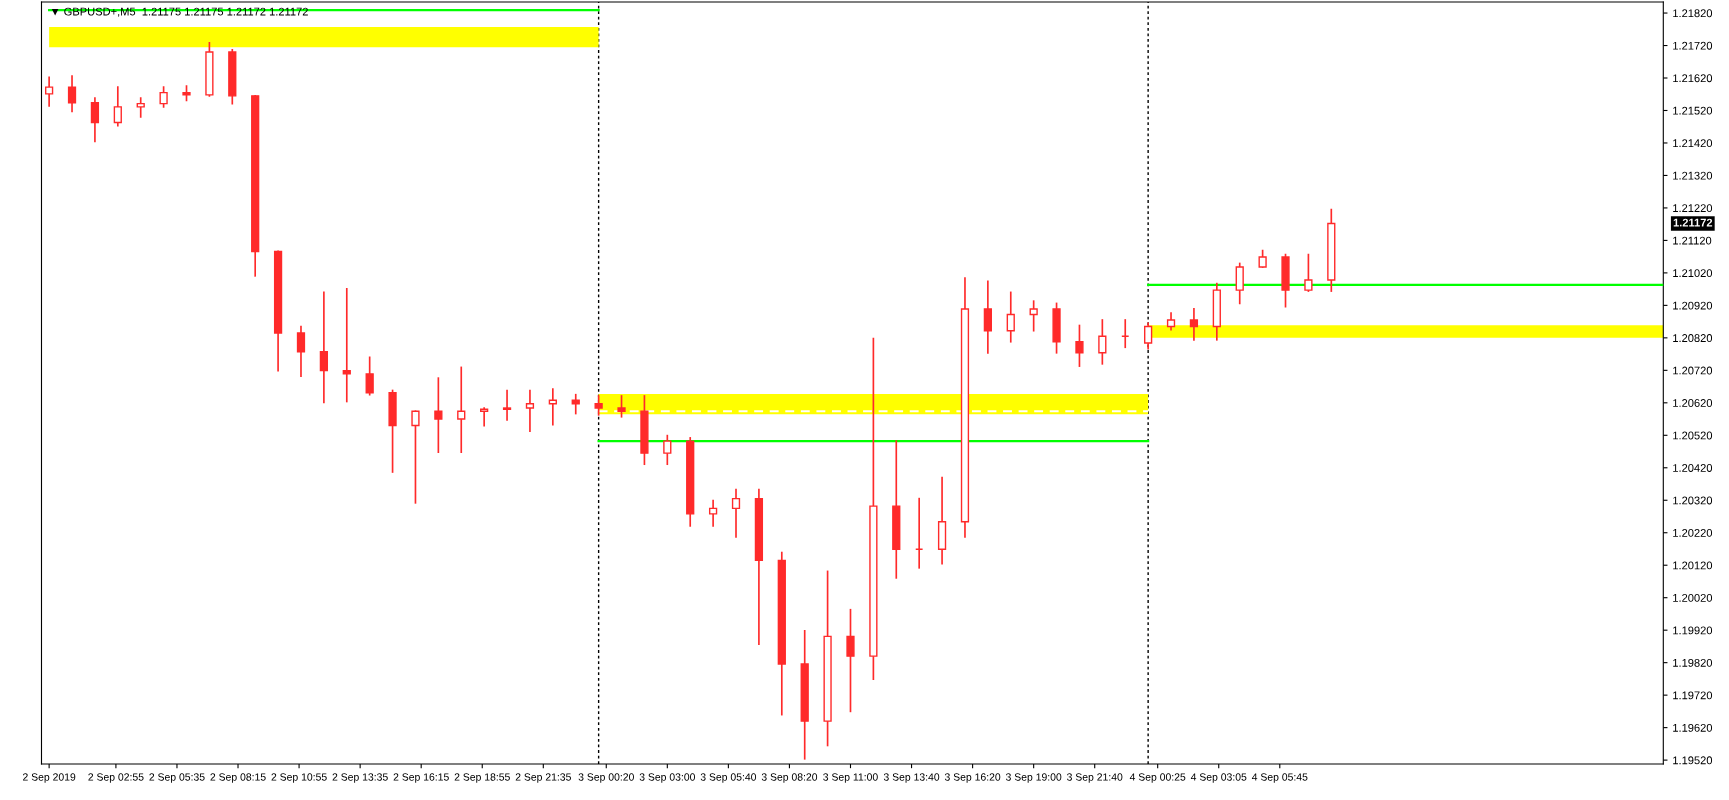  I want to click on y-tick-label: 1.19720, so click(1693, 695).